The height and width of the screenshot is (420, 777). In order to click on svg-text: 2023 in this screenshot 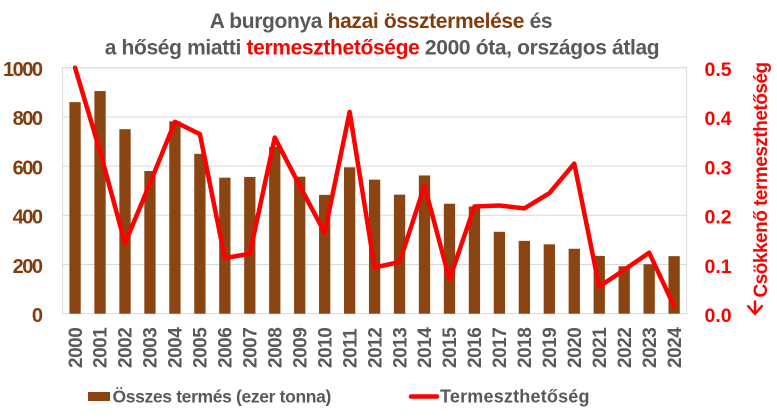, I will do `click(650, 348)`.